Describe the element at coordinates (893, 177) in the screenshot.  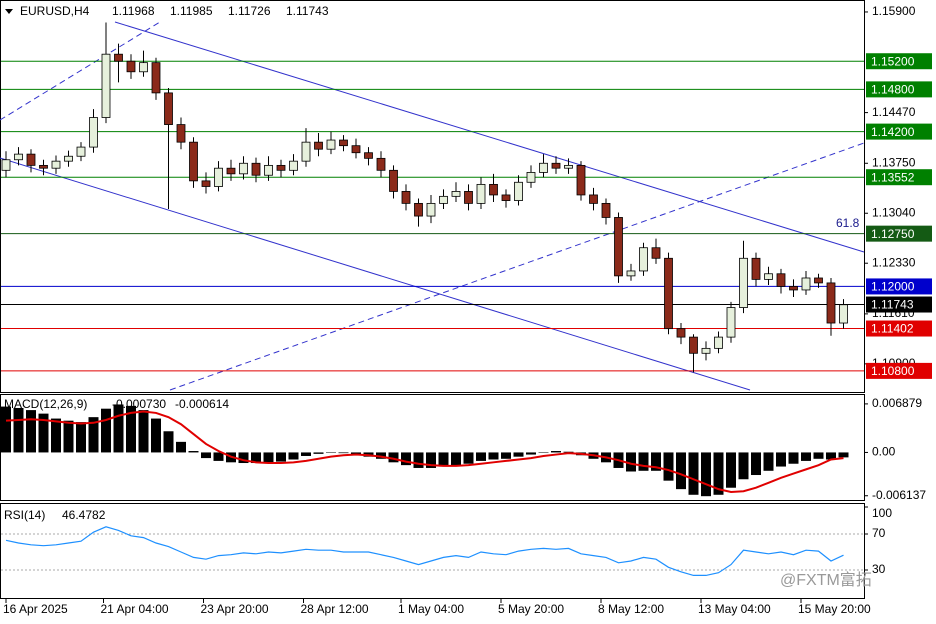
I see `level-label: 1.13552` at that location.